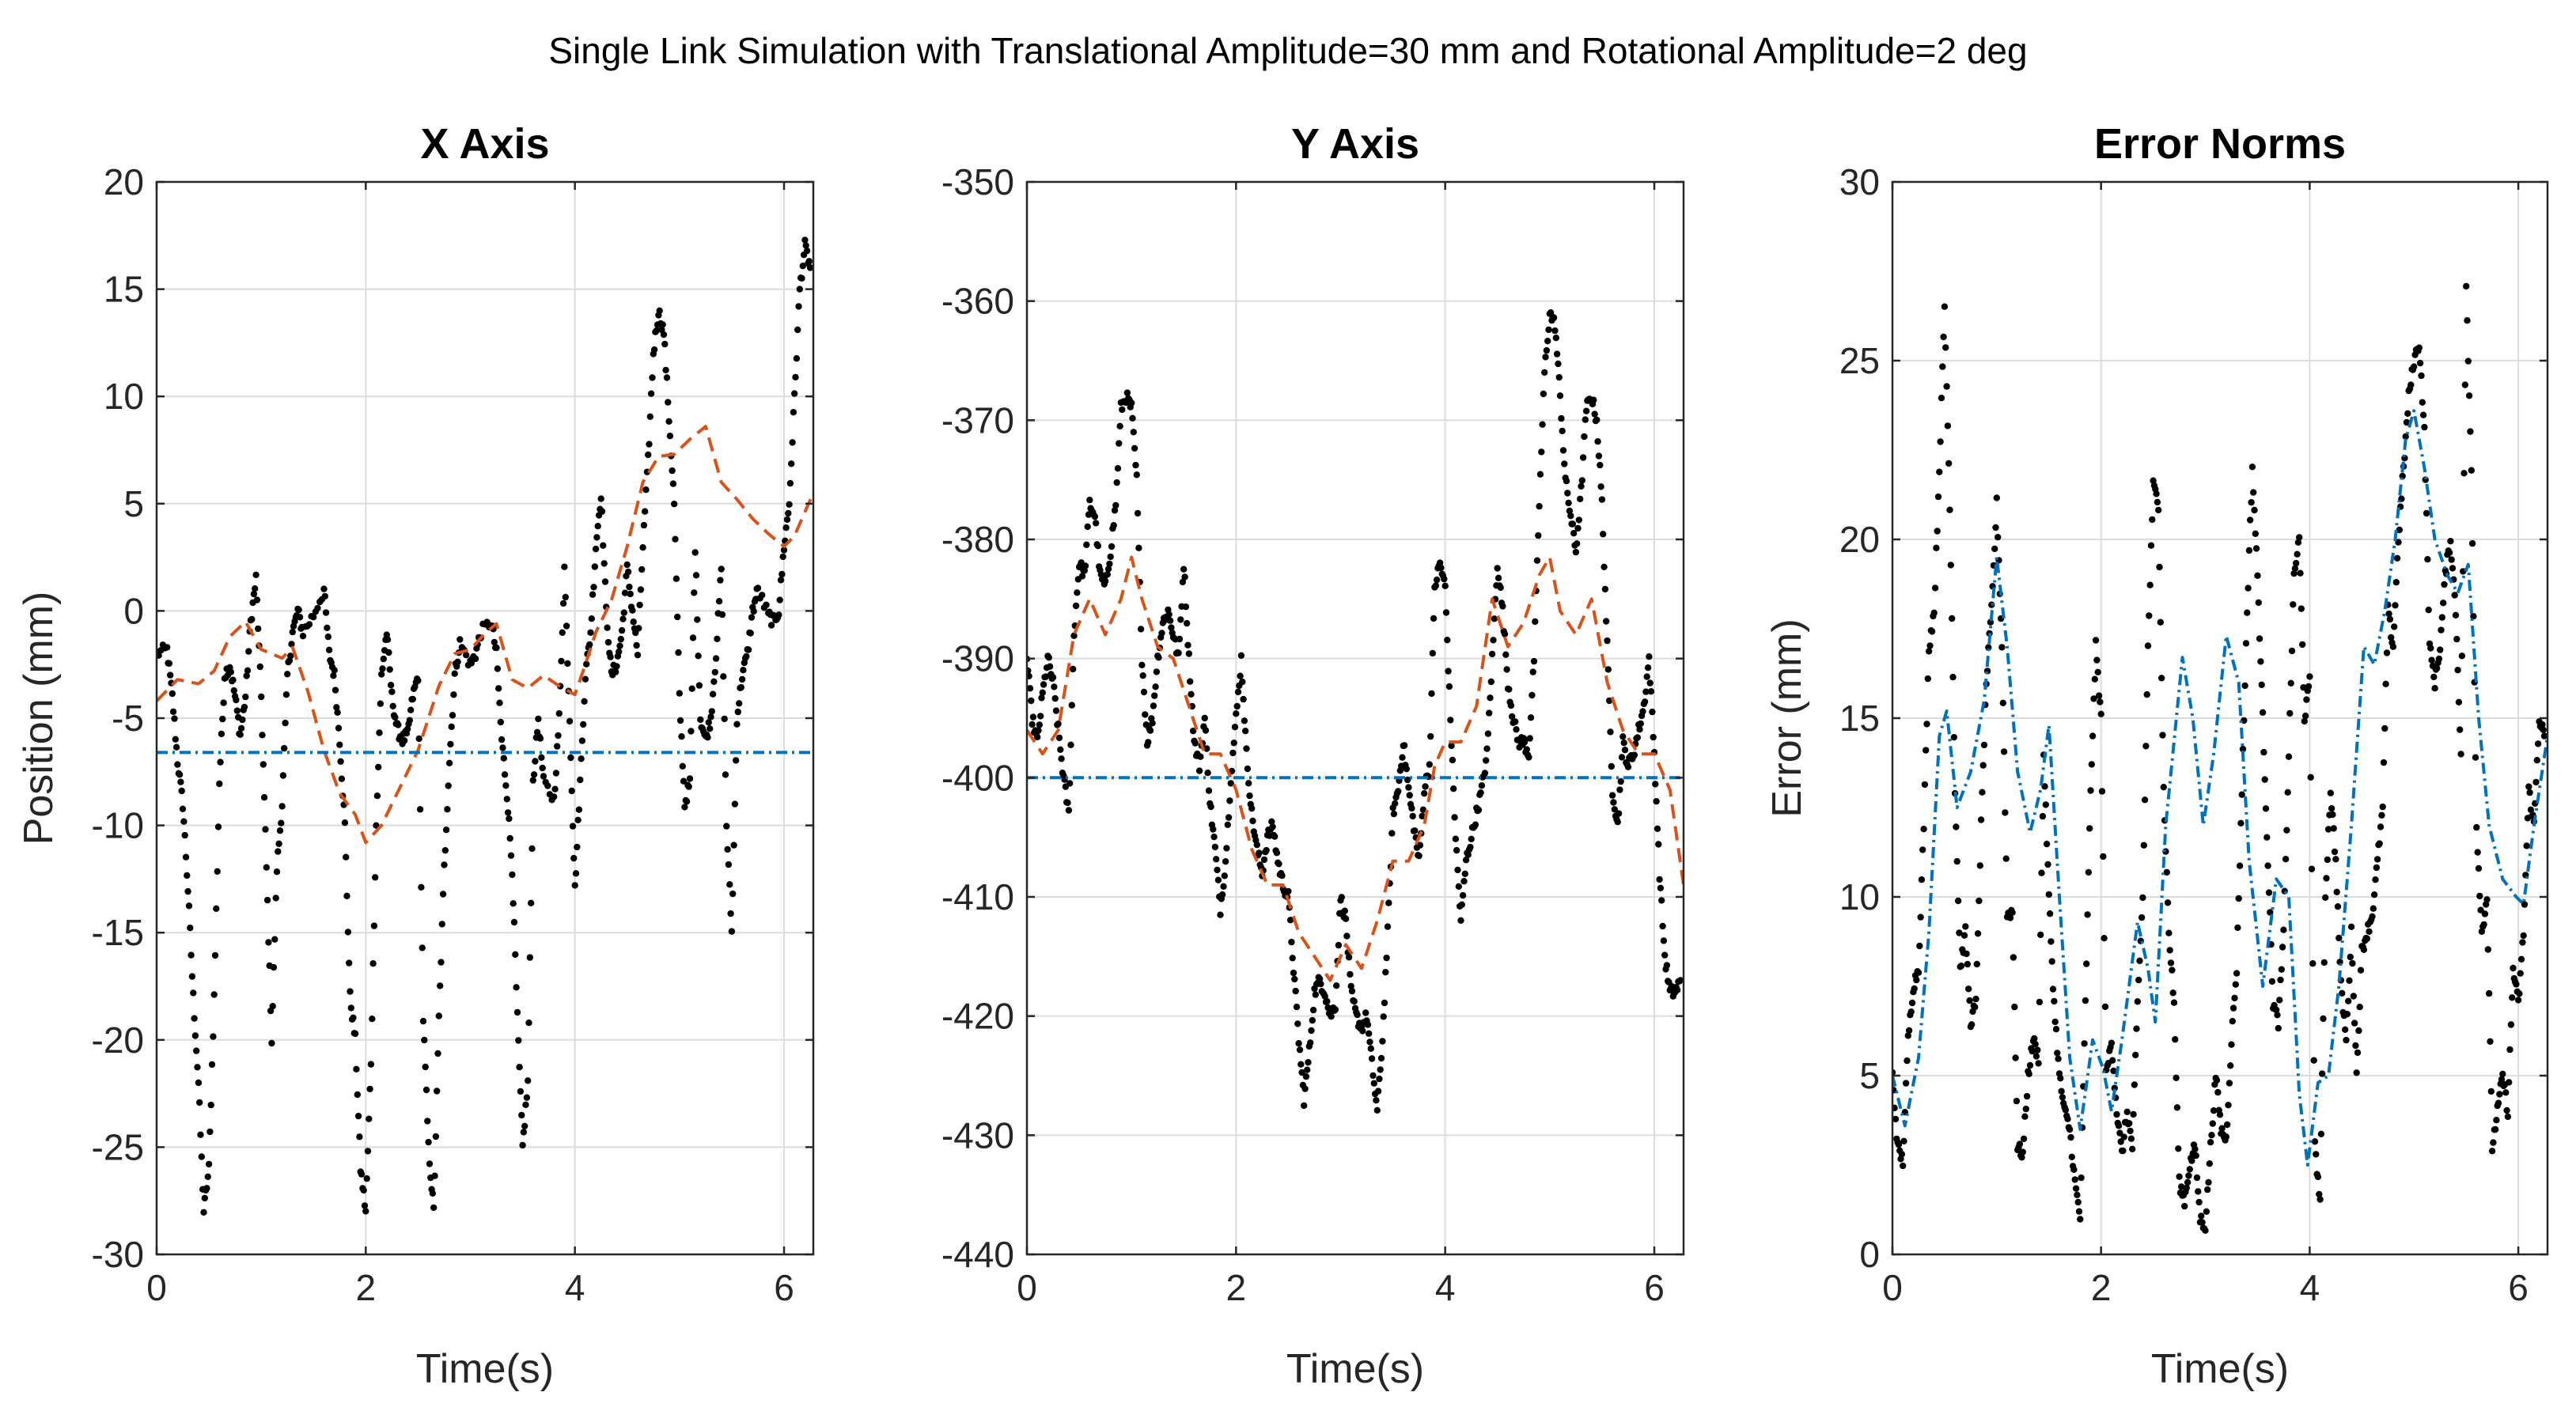 The image size is (2576, 1411). I want to click on y-tick-label: -30, so click(118, 1254).